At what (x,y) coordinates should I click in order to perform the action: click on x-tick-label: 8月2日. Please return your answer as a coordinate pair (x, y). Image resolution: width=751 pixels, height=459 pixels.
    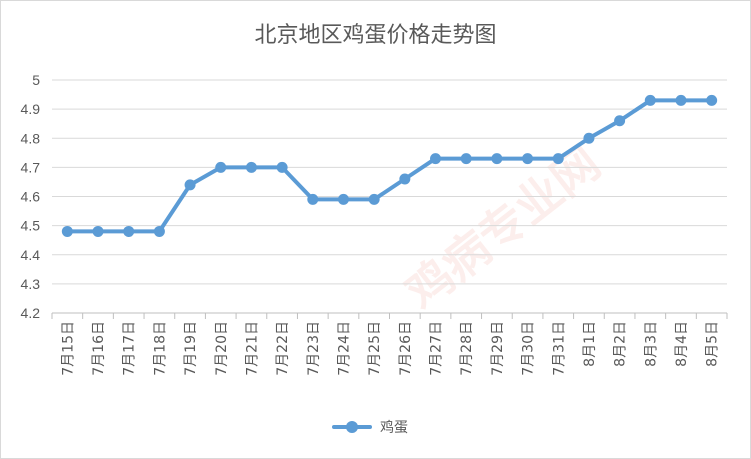
    Looking at the image, I should click on (621, 344).